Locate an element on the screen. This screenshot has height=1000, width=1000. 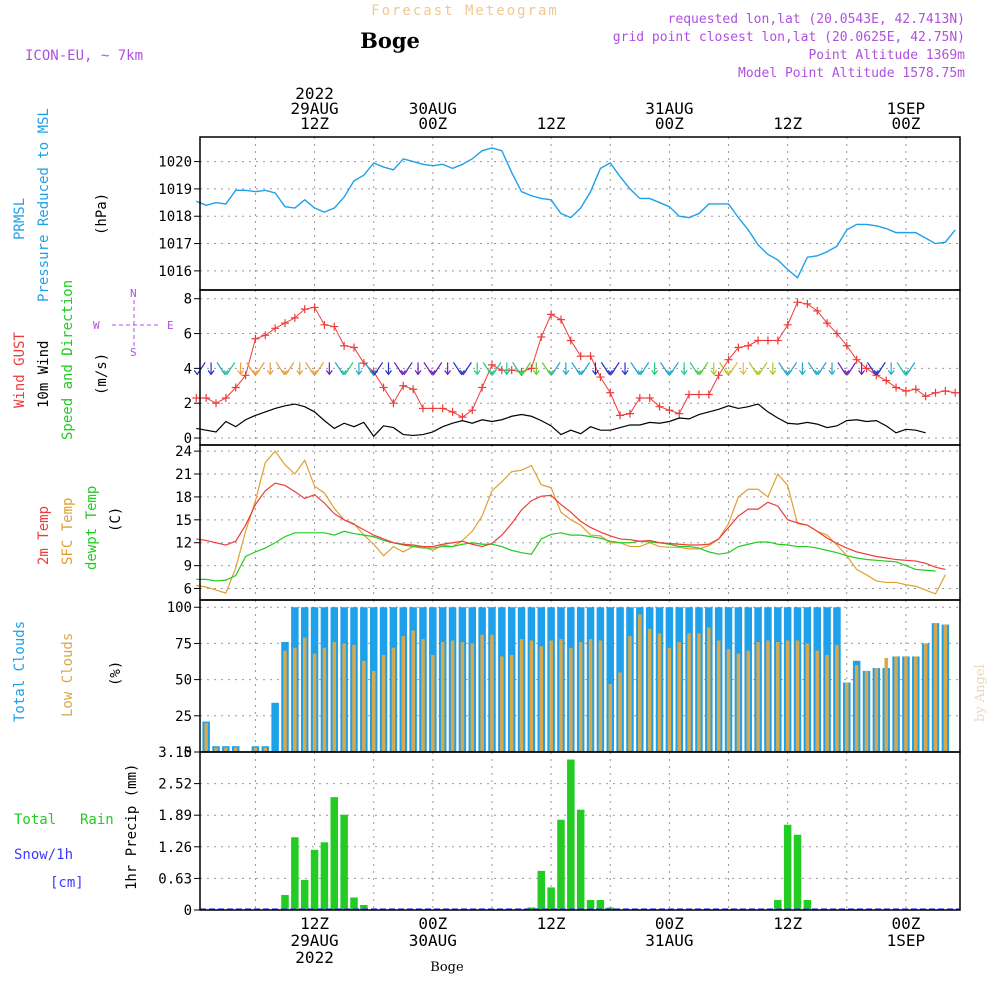
temp-label-2: SFC Temp is located at coordinates (68, 531).